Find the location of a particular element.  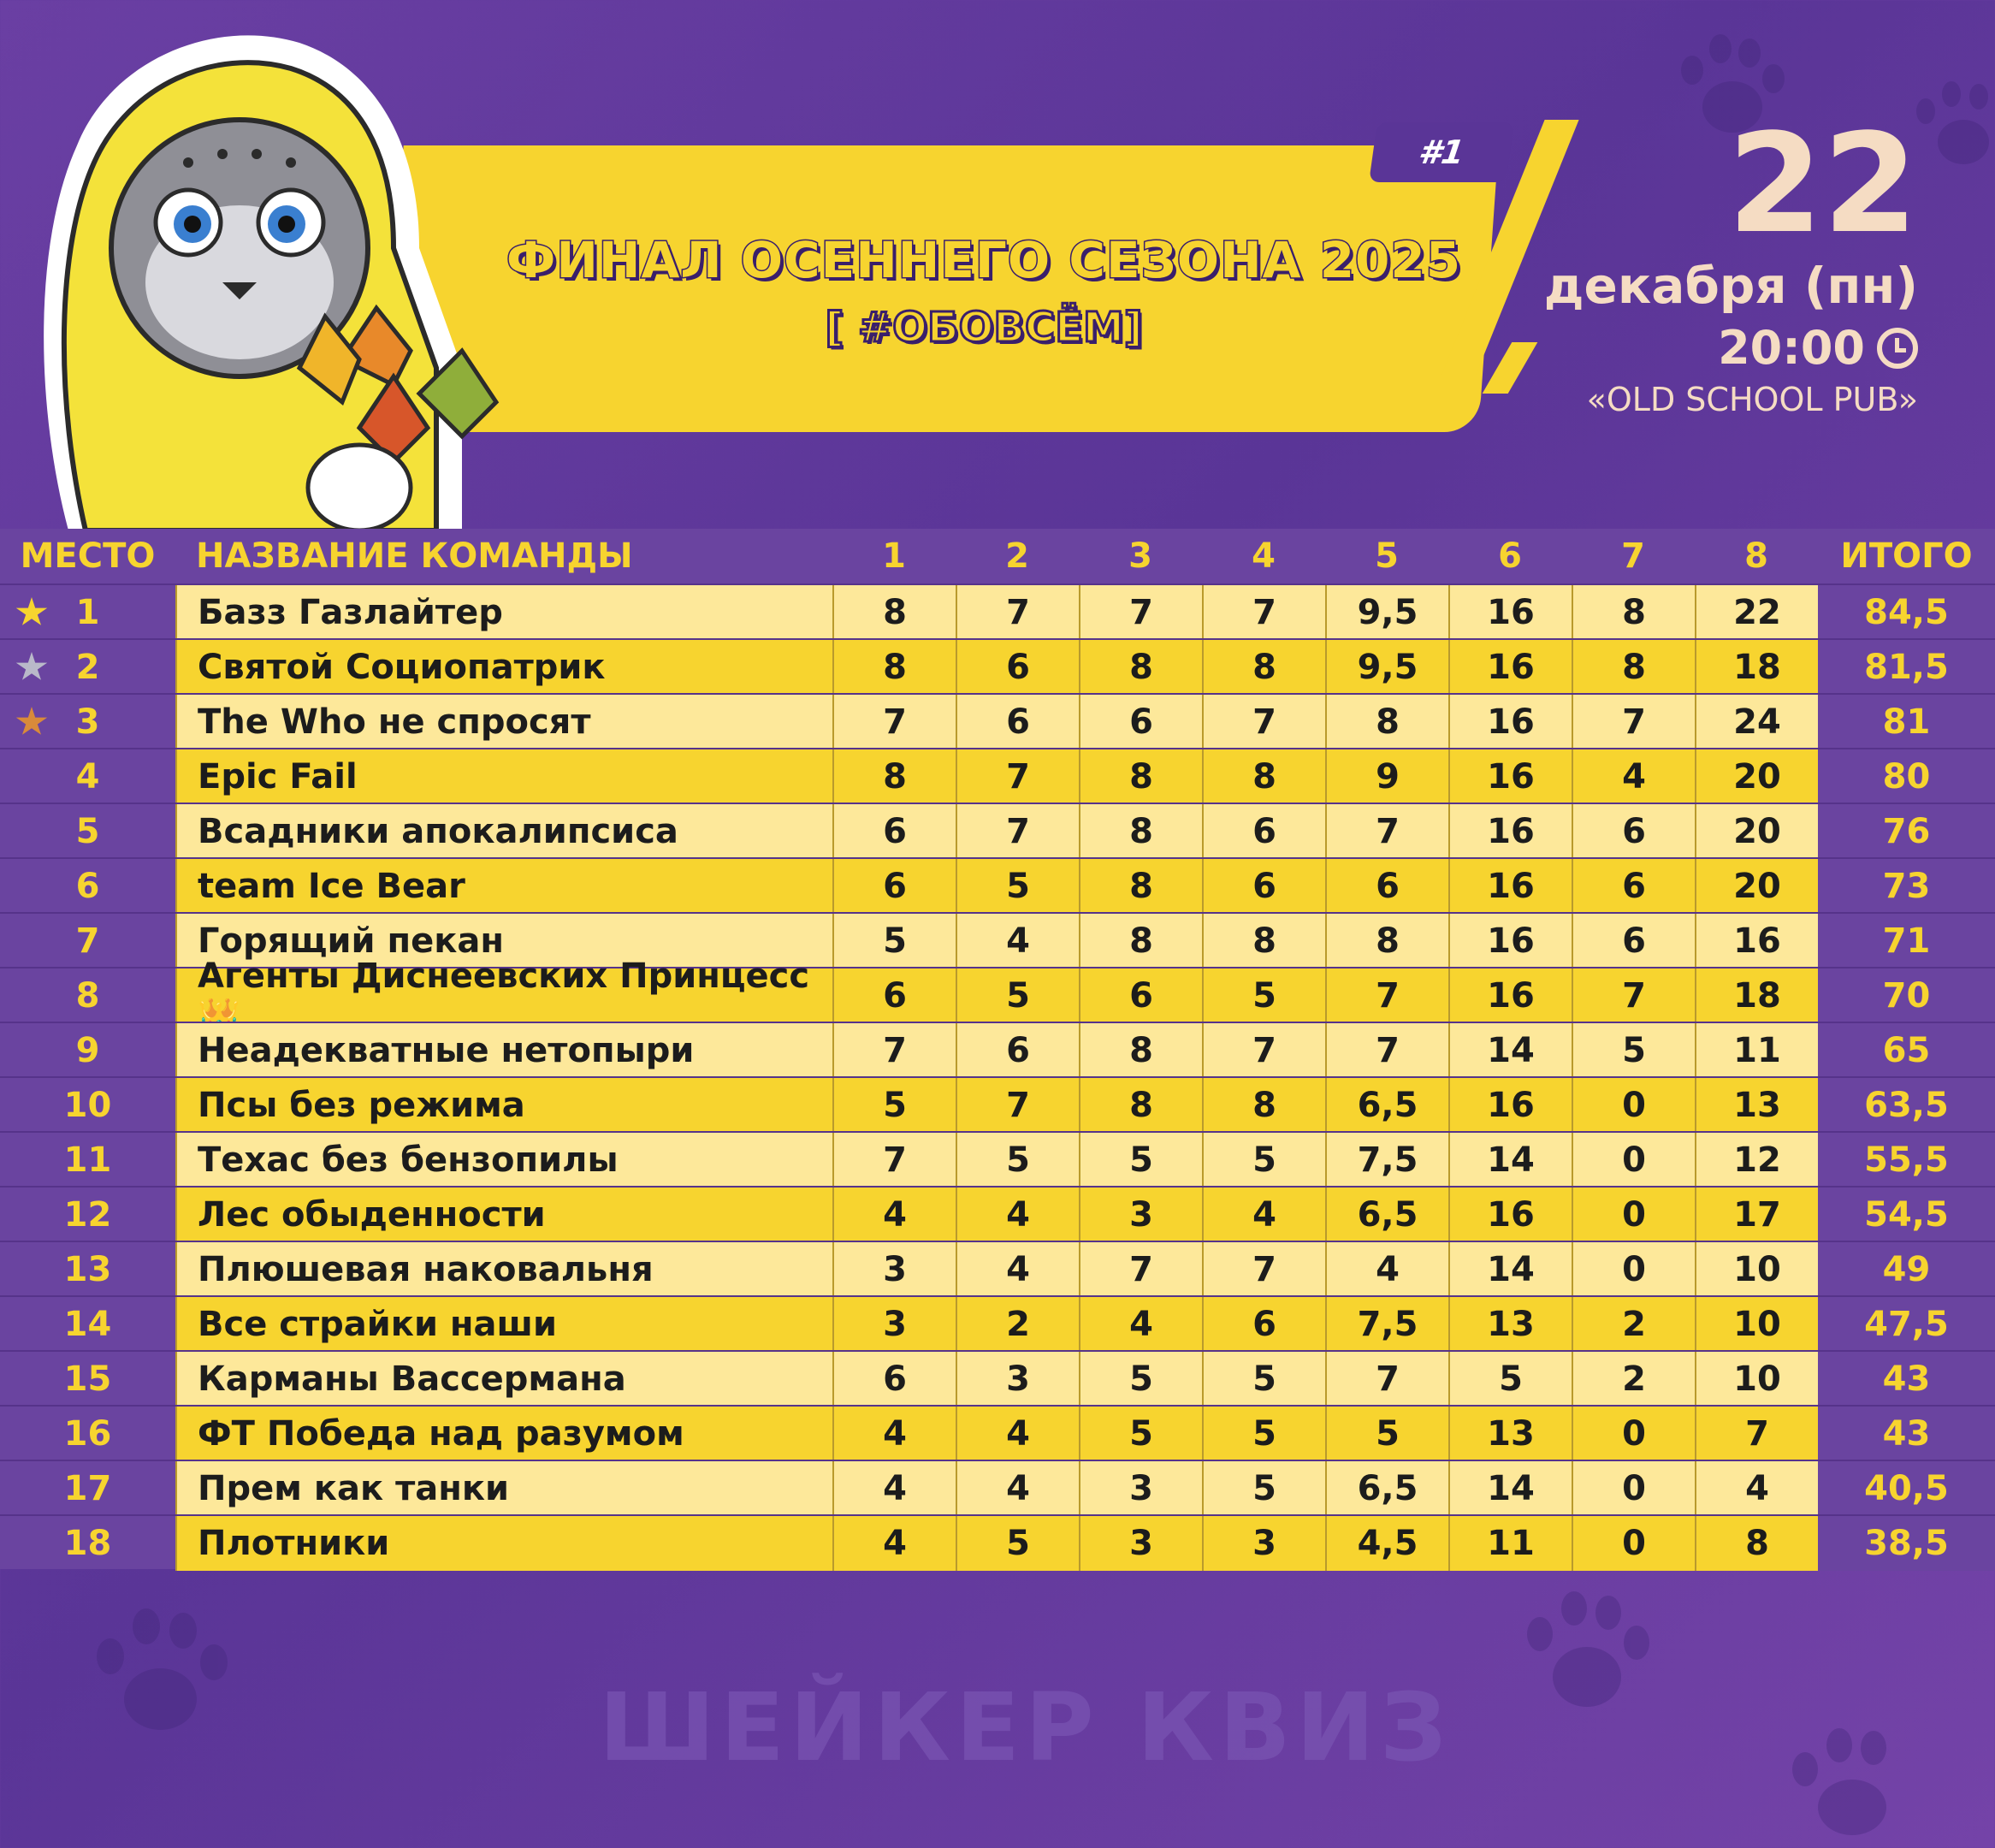

place-value: 1 is located at coordinates (87, 612).